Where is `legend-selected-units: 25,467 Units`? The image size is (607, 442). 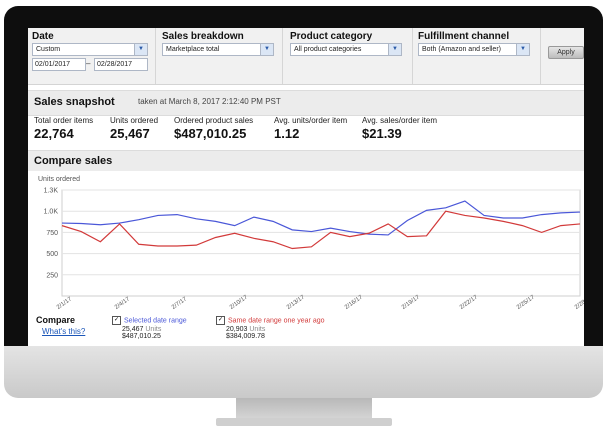 legend-selected-units: 25,467 Units is located at coordinates (154, 329).